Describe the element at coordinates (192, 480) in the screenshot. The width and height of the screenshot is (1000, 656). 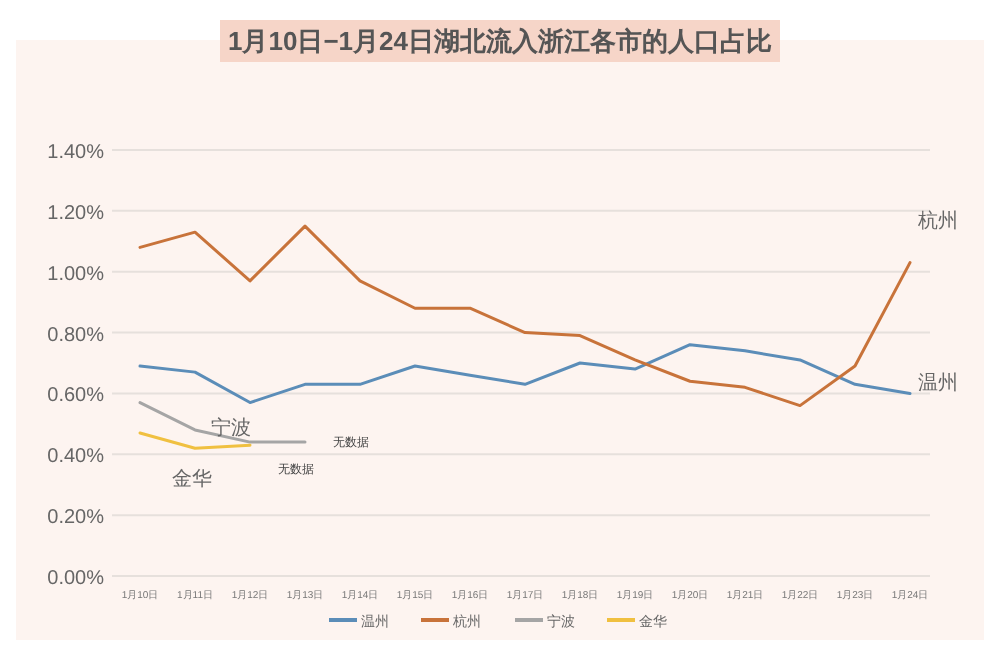
I see `text: 金华` at that location.